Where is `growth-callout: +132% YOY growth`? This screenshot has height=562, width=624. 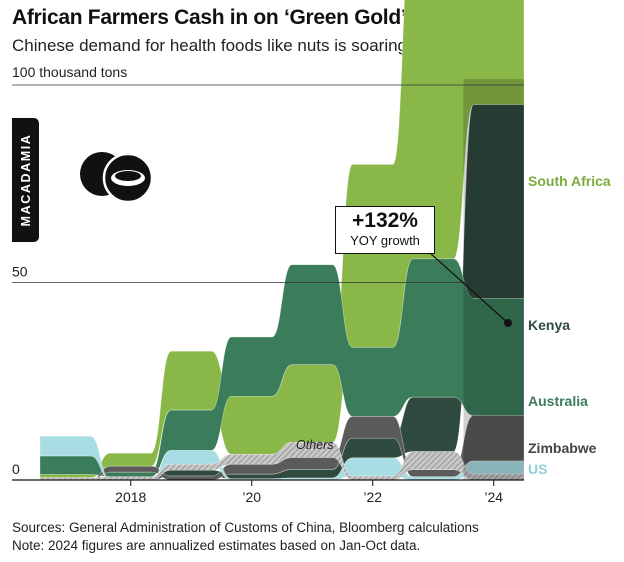 growth-callout: +132% YOY growth is located at coordinates (385, 230).